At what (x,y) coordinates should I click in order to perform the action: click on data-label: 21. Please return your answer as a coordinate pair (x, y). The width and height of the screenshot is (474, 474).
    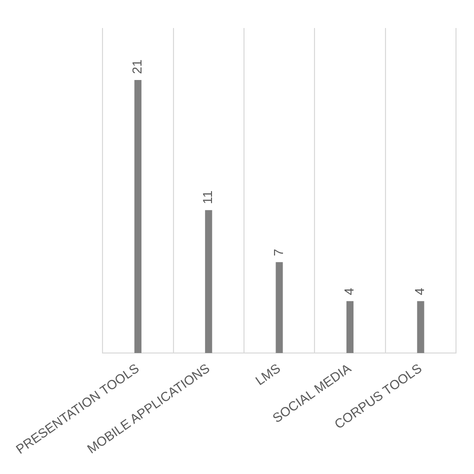
    Looking at the image, I should click on (136, 67).